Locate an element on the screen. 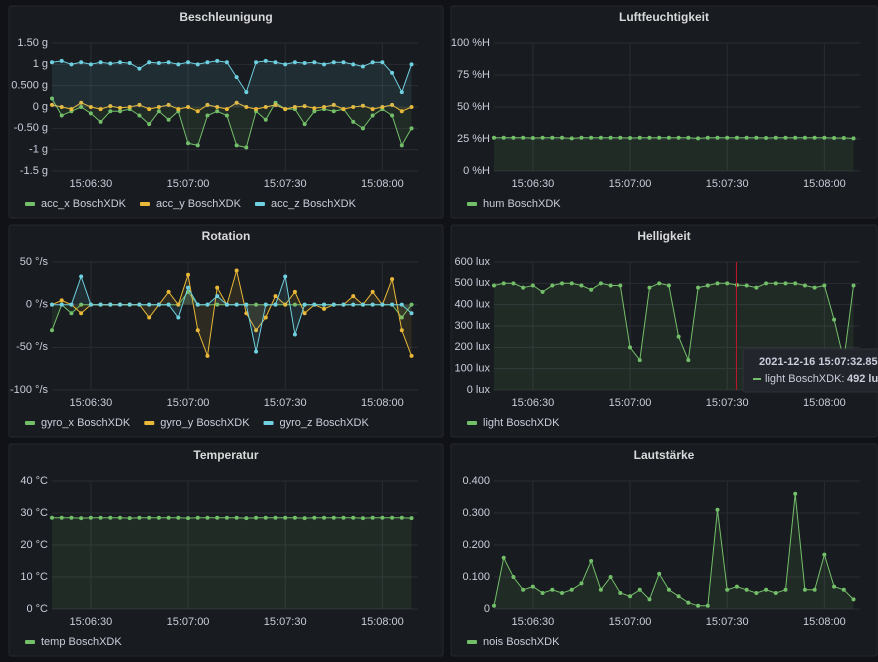 This screenshot has height=662, width=878. legend-label: acc_z BoschXDK is located at coordinates (314, 204).